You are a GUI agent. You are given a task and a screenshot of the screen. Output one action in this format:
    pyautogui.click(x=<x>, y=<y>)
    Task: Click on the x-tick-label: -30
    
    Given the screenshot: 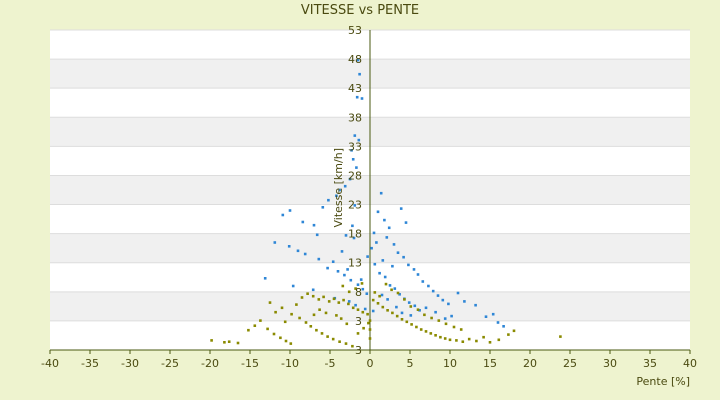 What is the action you would take?
    pyautogui.click(x=130, y=363)
    